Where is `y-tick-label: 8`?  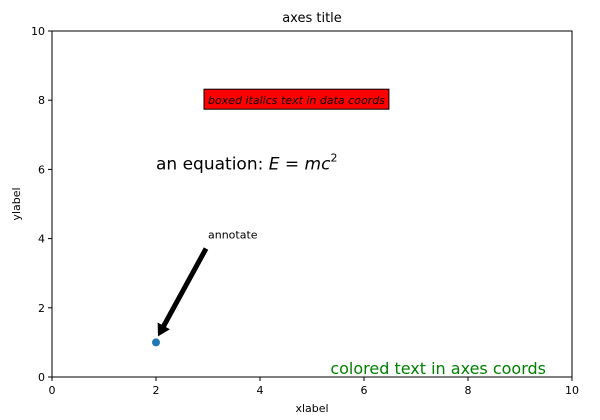 y-tick-label: 8 is located at coordinates (41, 100).